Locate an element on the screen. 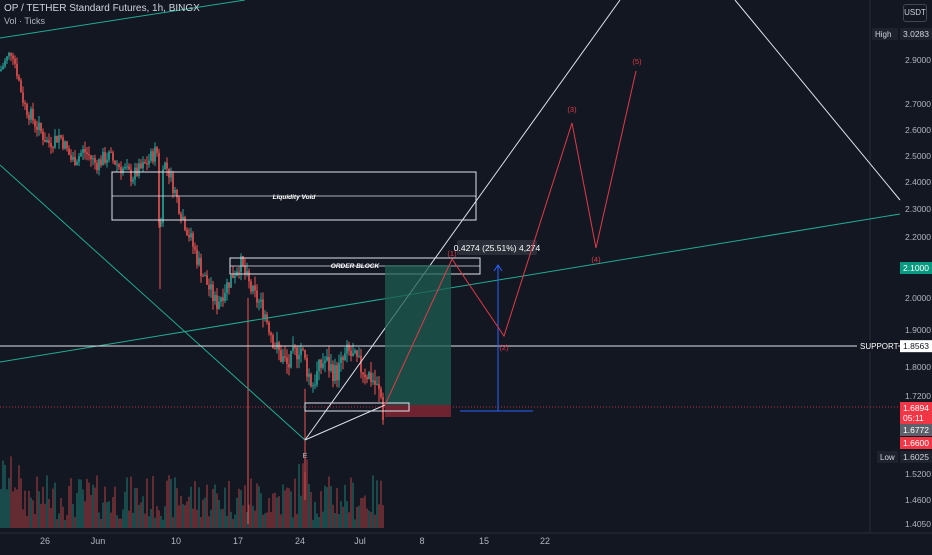  price-label-badge is located at coordinates (887, 457).